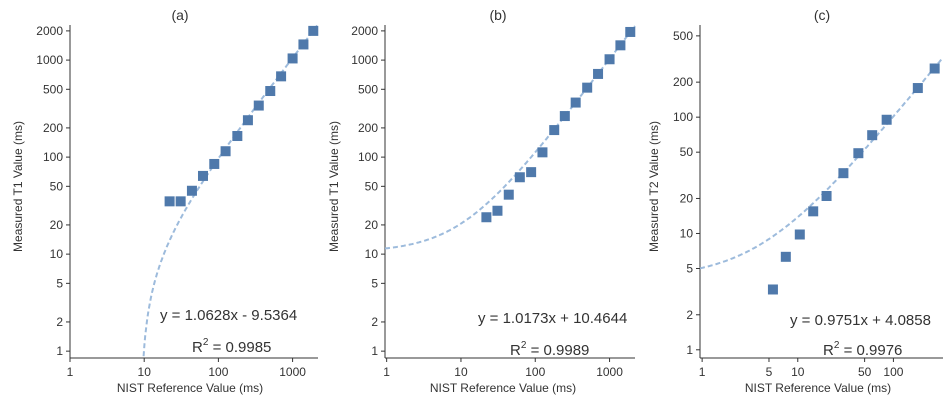 The height and width of the screenshot is (404, 944). Describe the element at coordinates (821, 163) in the screenshot. I see `fit-line` at that location.